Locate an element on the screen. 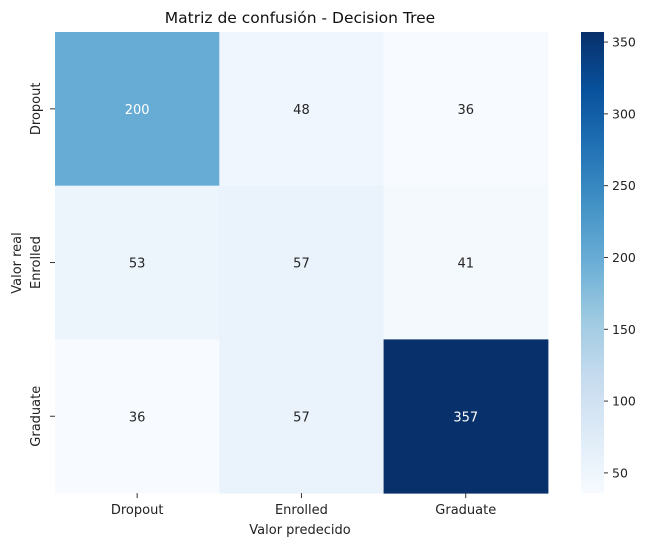 This screenshot has width=649, height=547. colorbar-tick-label: 250 is located at coordinates (624, 185).